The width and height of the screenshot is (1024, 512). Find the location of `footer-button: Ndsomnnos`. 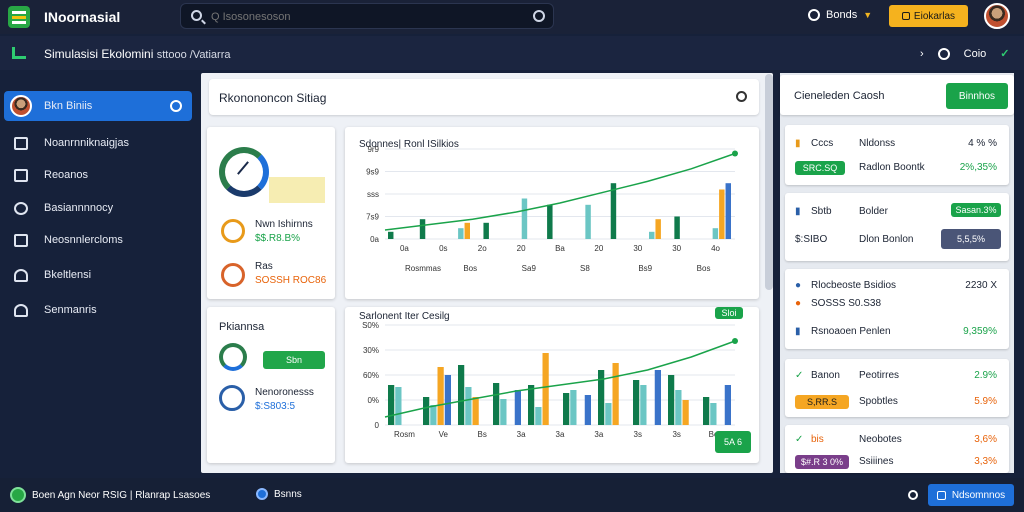

footer-button: Ndsomnnos is located at coordinates (971, 495).